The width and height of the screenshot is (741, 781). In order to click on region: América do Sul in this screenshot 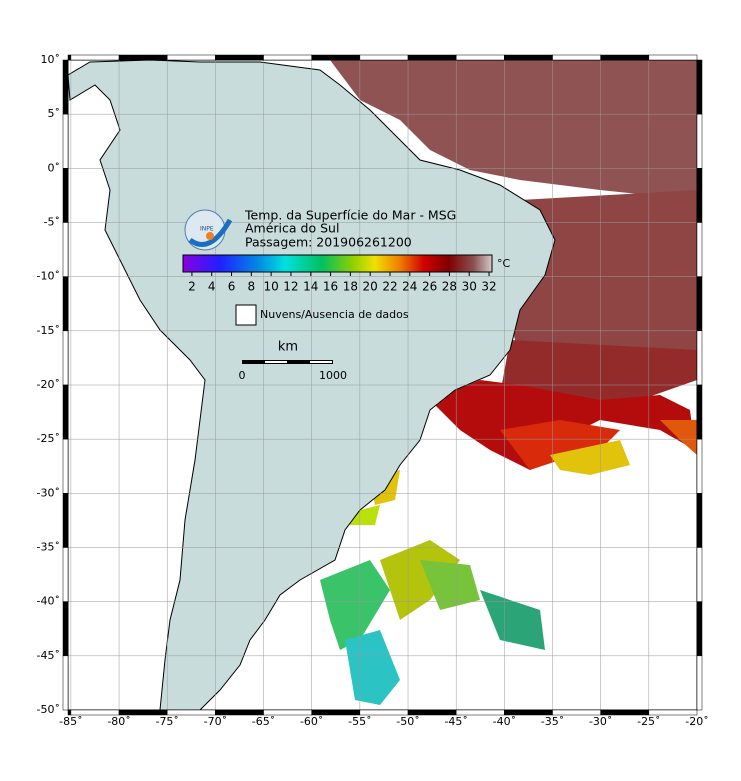, I will do `click(292, 228)`.